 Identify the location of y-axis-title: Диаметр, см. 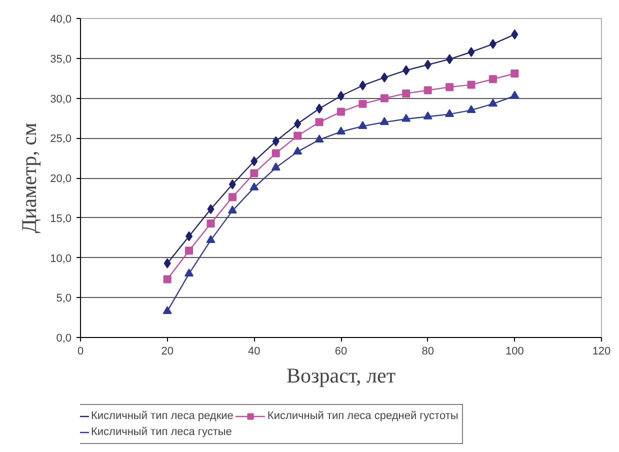
(29, 178).